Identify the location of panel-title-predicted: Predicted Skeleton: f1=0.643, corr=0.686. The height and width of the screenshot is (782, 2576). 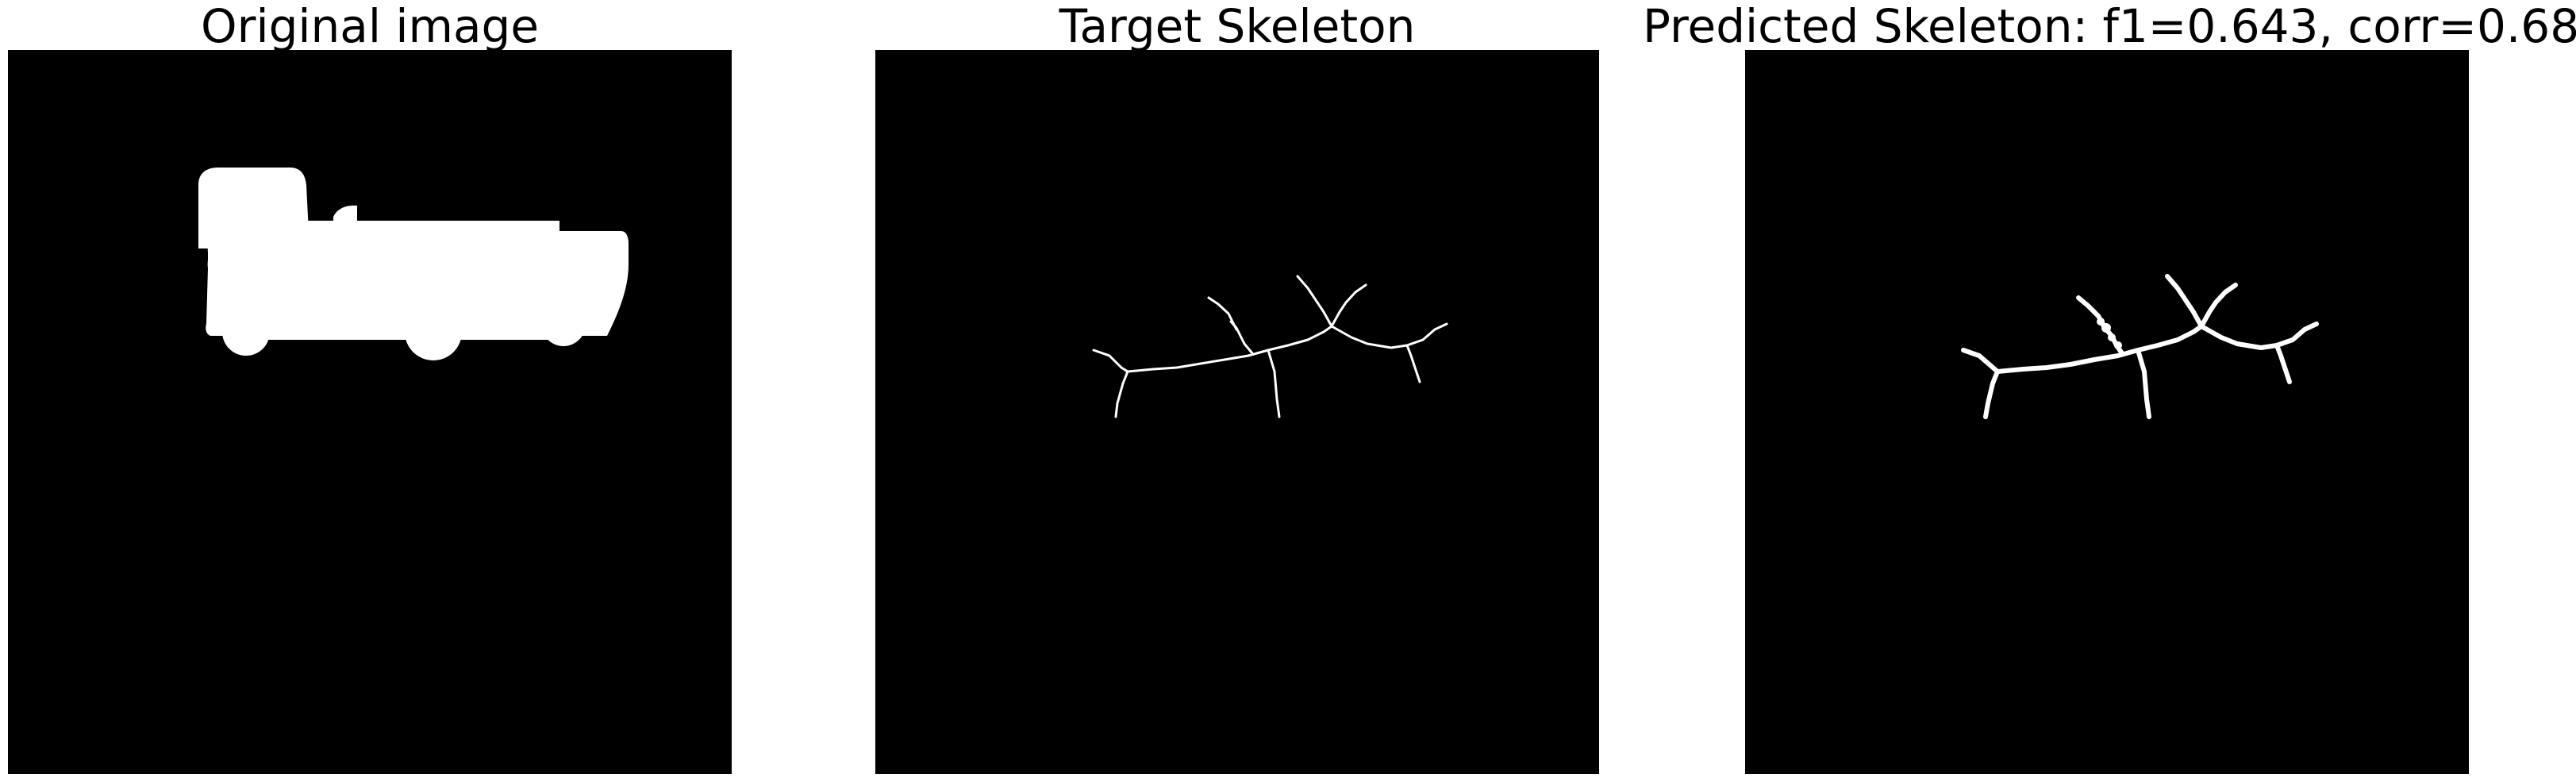
(2109, 27).